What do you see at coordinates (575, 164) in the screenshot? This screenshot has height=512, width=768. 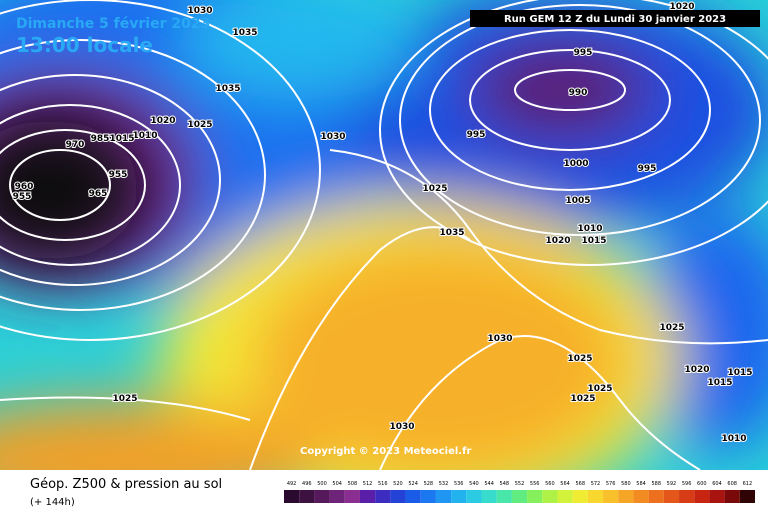 I see `isobar-label: 1000` at bounding box center [575, 164].